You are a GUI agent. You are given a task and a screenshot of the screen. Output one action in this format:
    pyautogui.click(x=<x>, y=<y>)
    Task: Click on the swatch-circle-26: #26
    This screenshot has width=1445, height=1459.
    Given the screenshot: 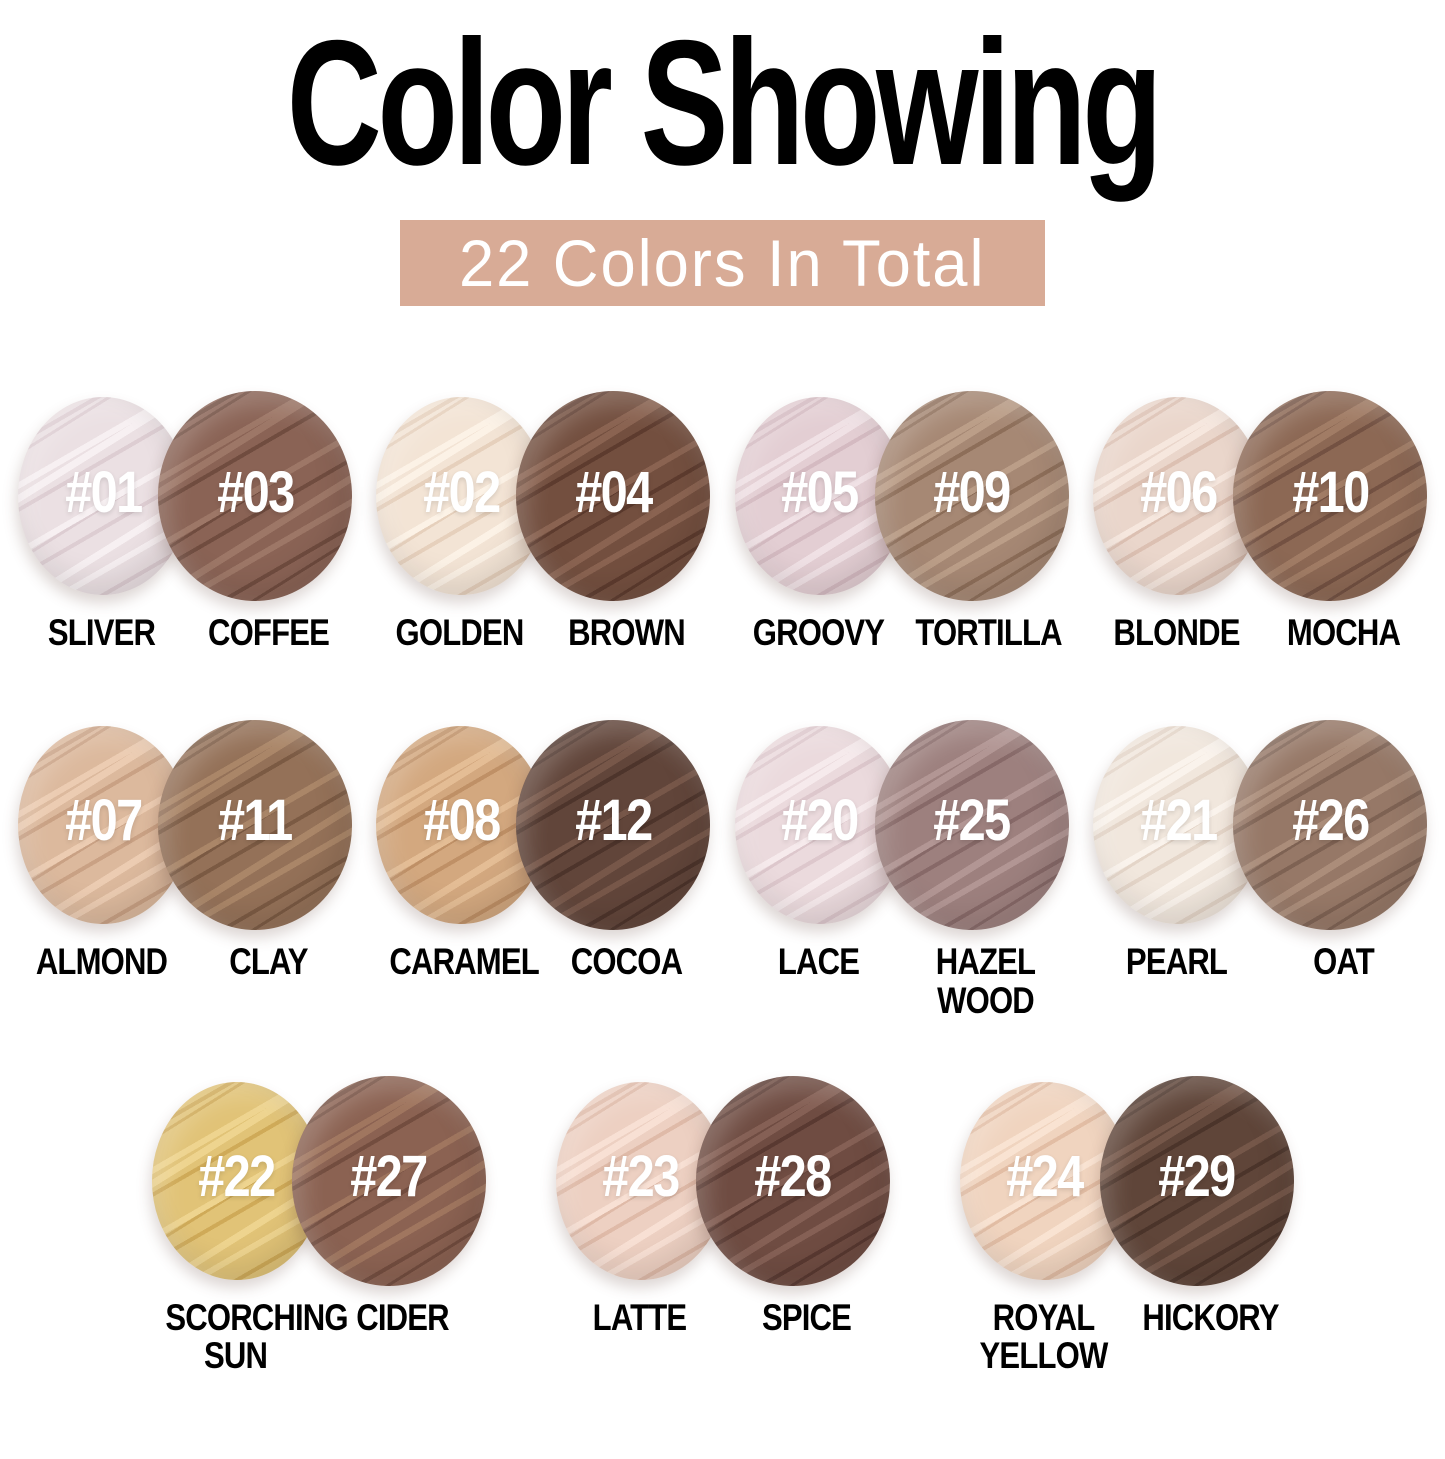 What is the action you would take?
    pyautogui.click(x=1329, y=824)
    